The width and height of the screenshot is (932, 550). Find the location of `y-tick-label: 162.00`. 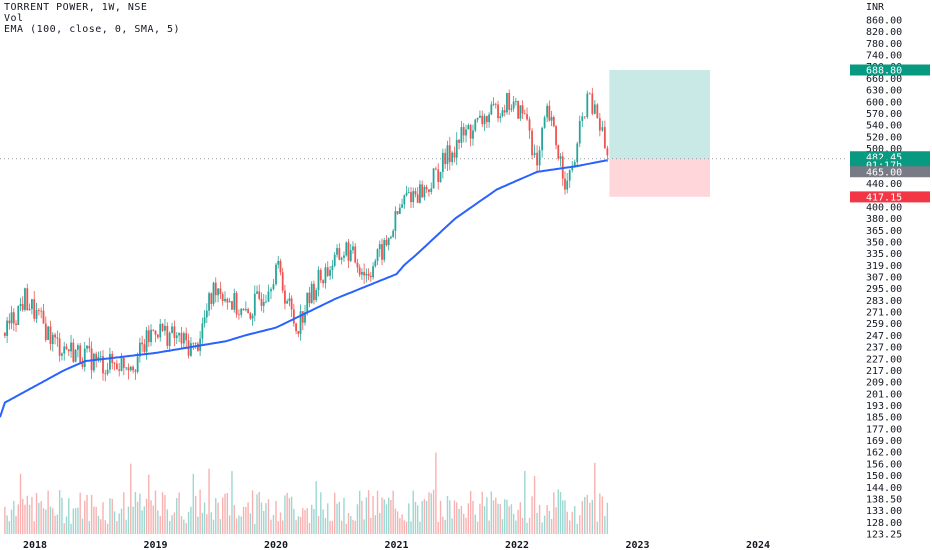

y-tick-label: 162.00 is located at coordinates (884, 453).